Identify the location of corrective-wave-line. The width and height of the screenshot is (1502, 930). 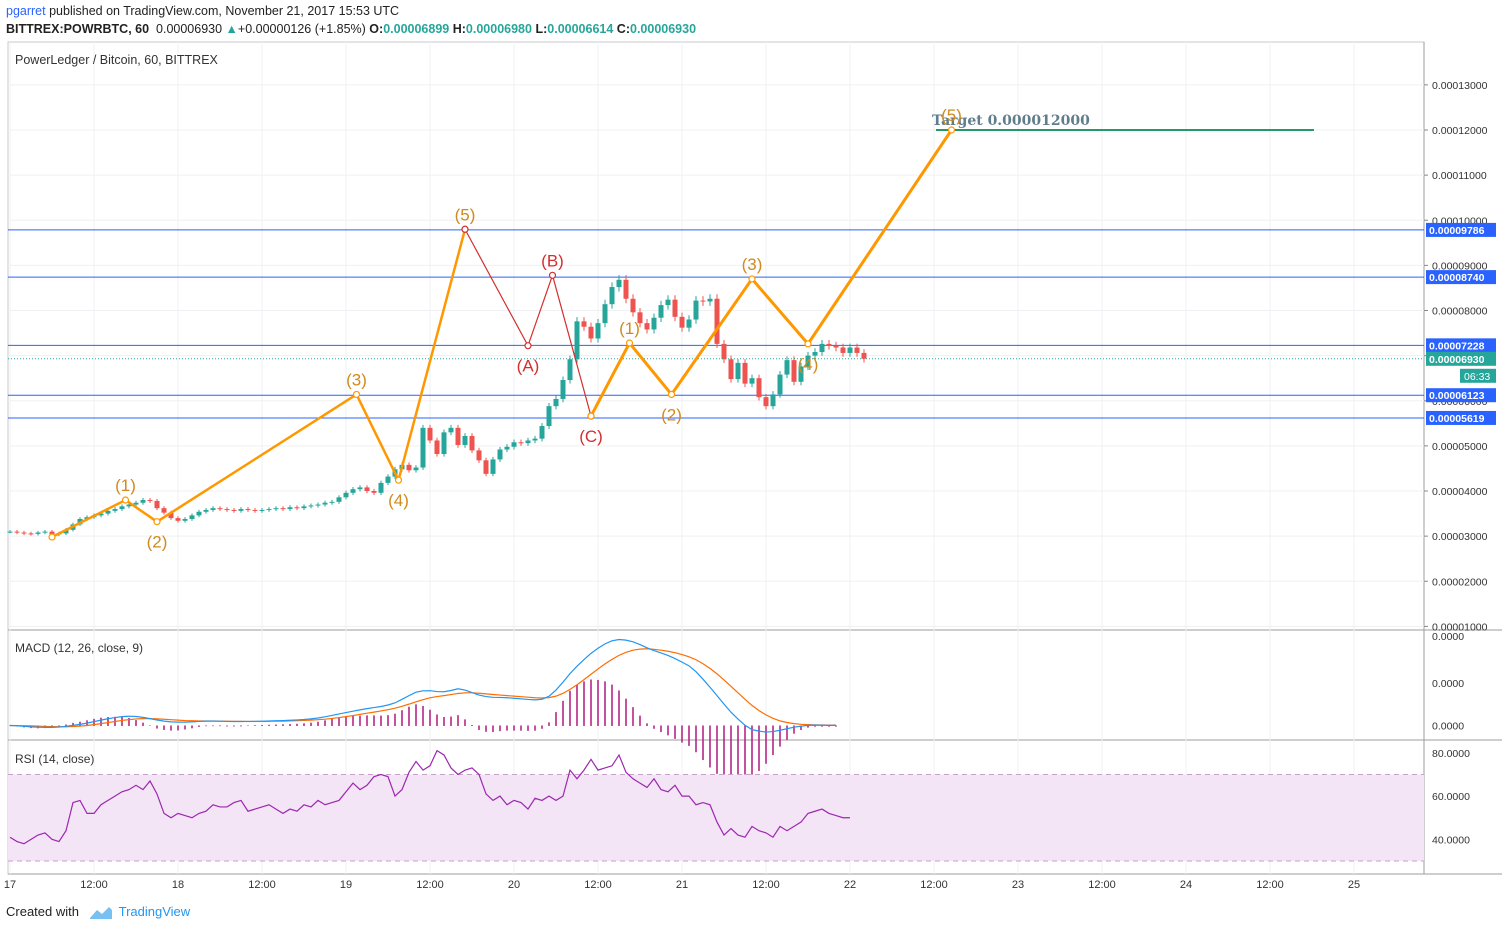
(528, 322).